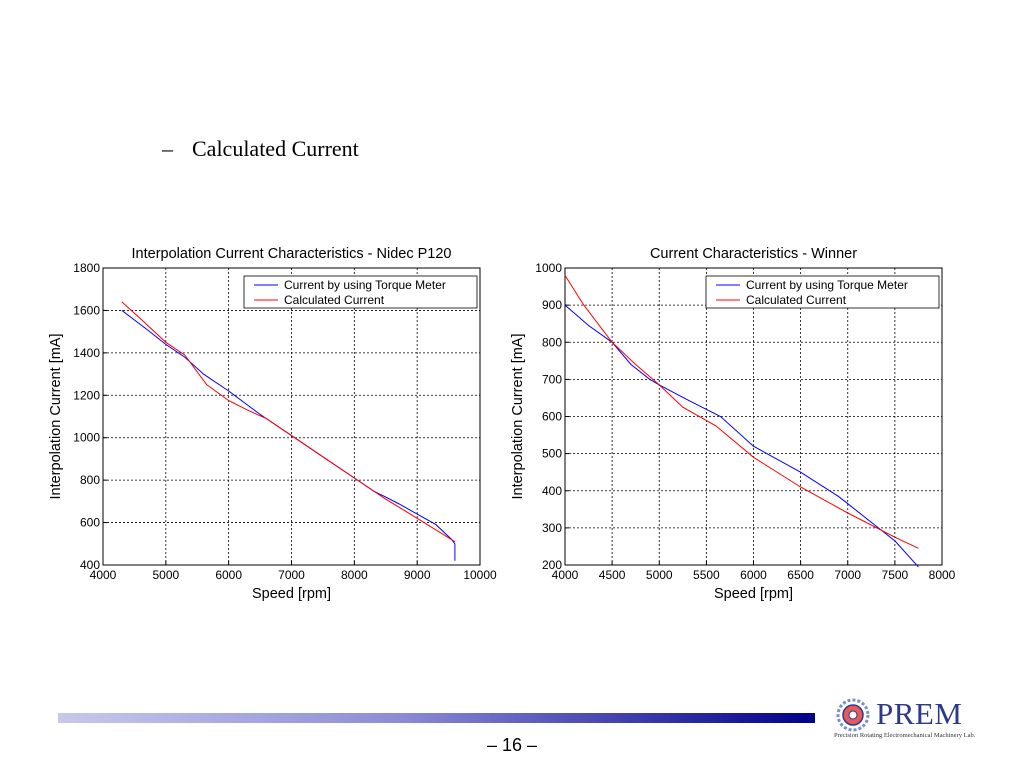 This screenshot has height=768, width=1024. What do you see at coordinates (417, 575) in the screenshot?
I see `x-tick-label: 9000` at bounding box center [417, 575].